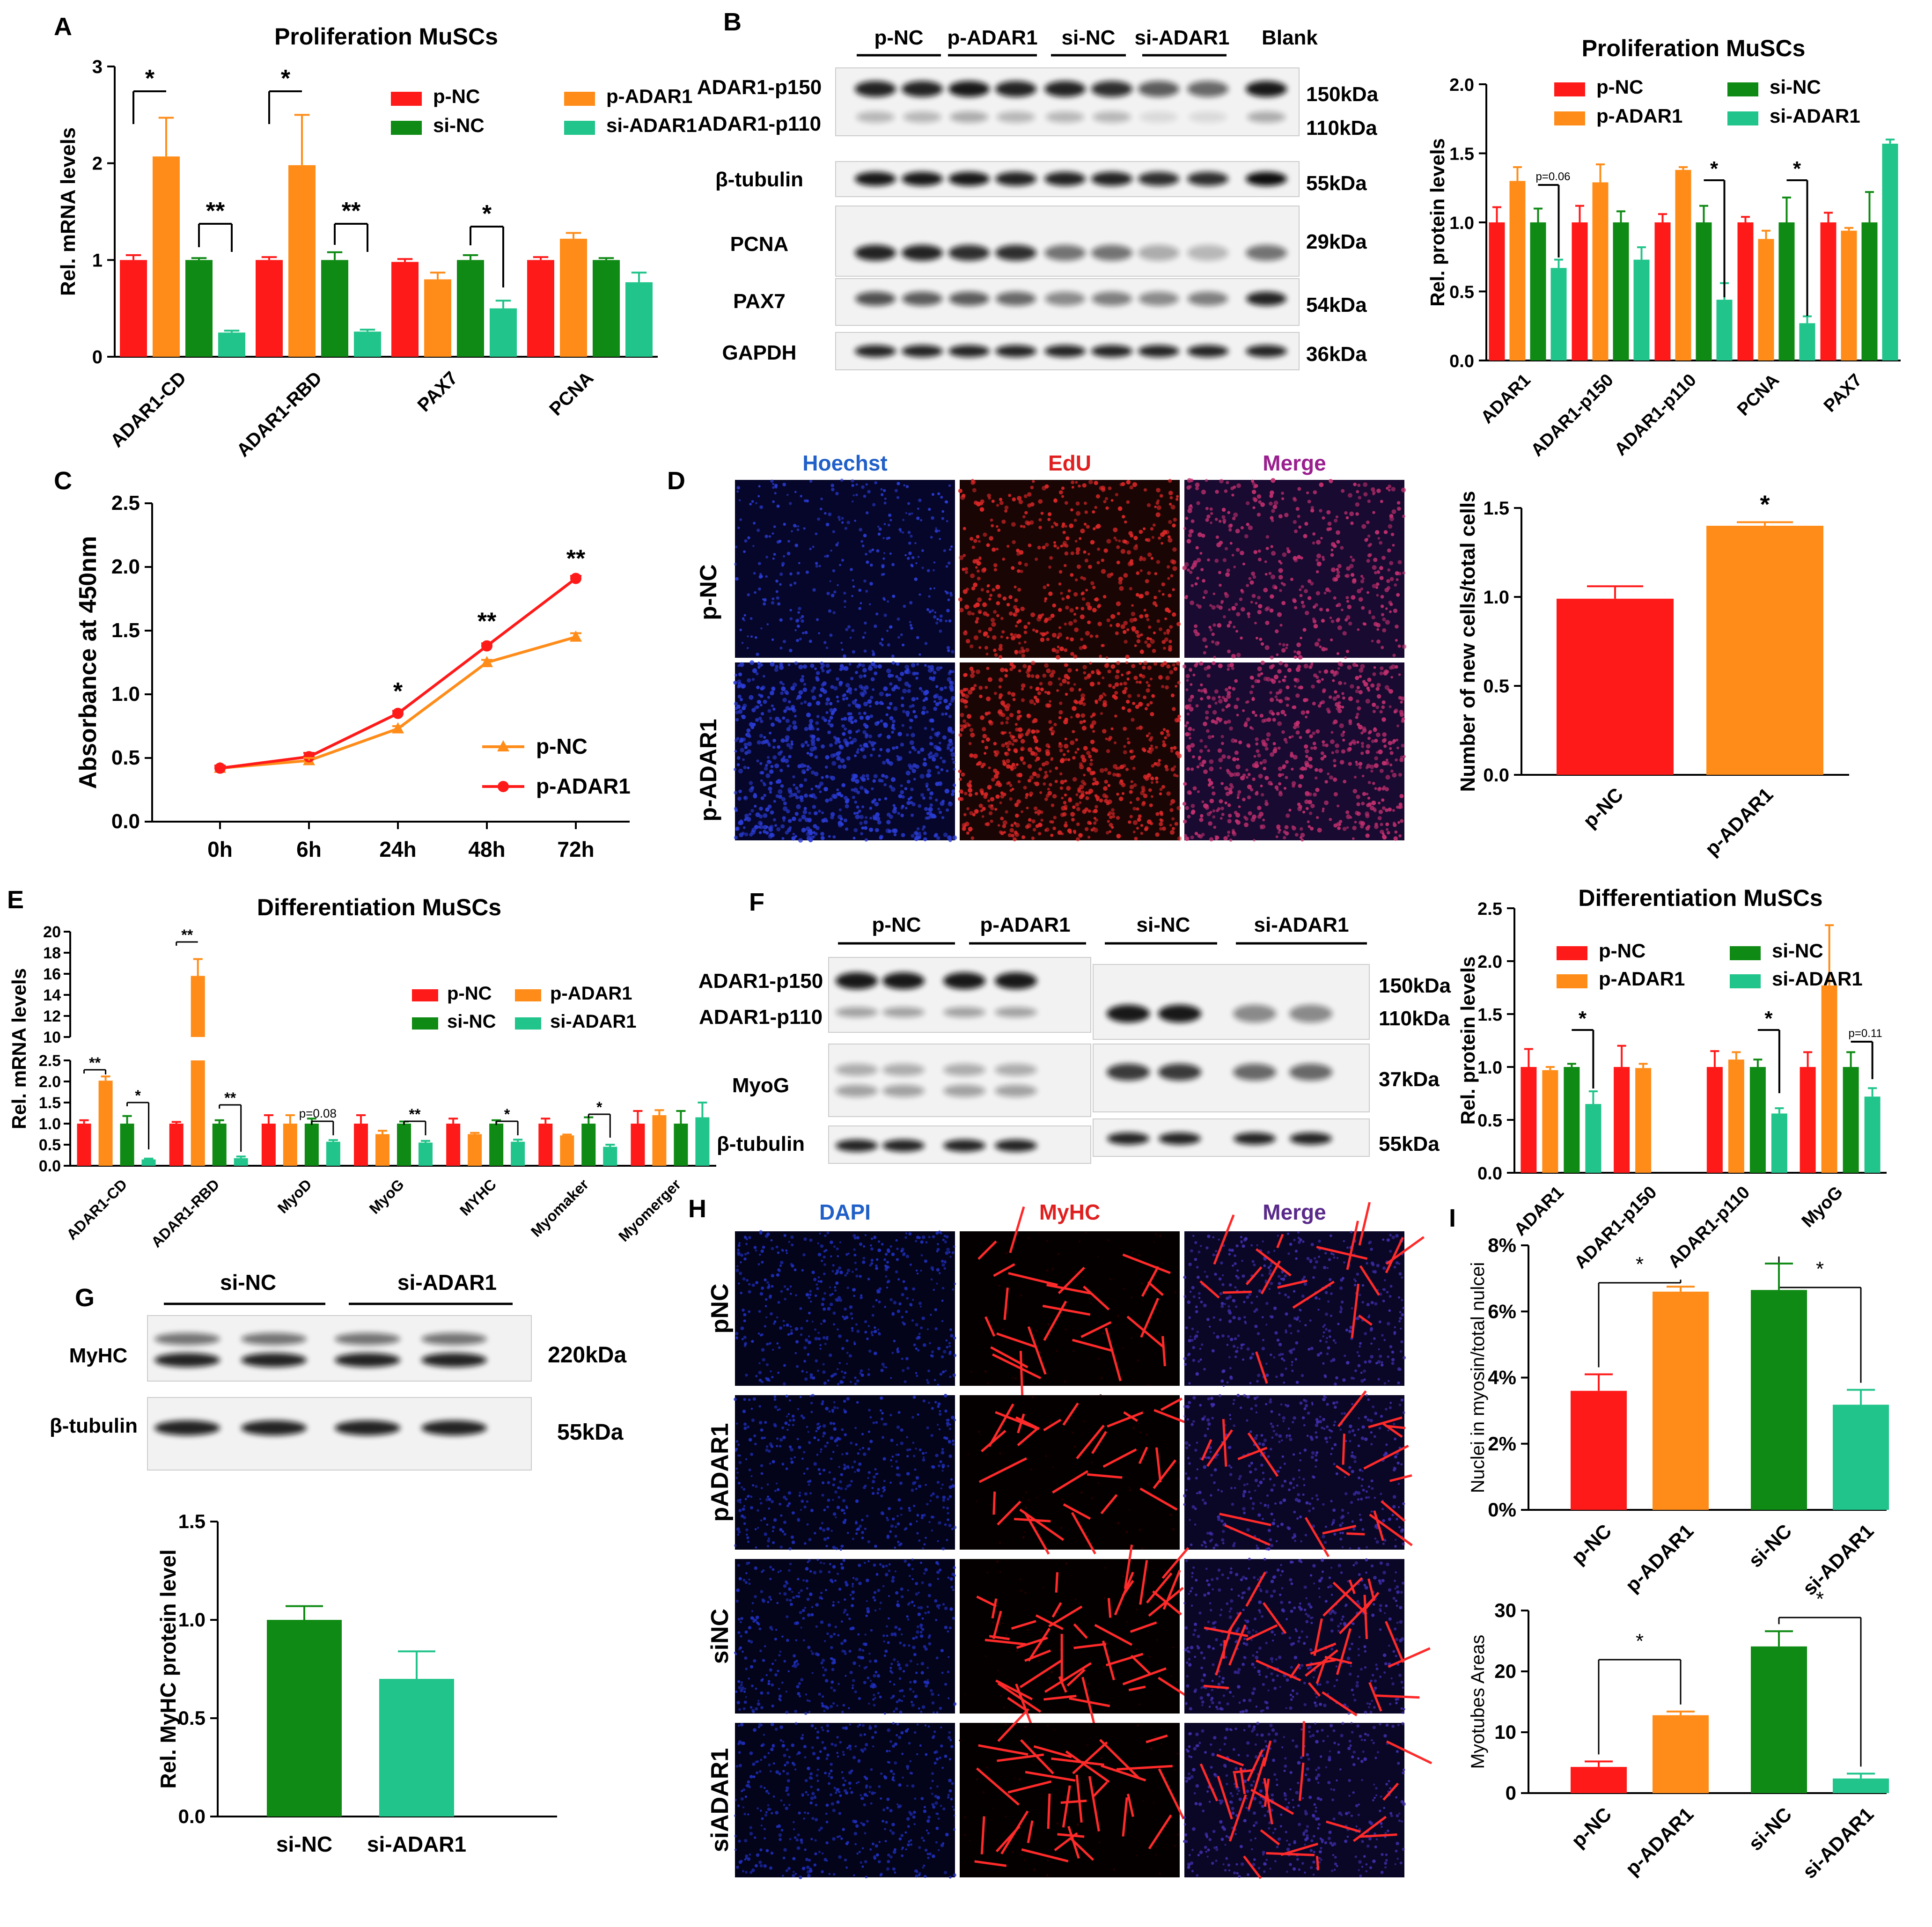 Image resolution: width=1932 pixels, height=1927 pixels. I want to click on micrograph-background, so click(1294, 569).